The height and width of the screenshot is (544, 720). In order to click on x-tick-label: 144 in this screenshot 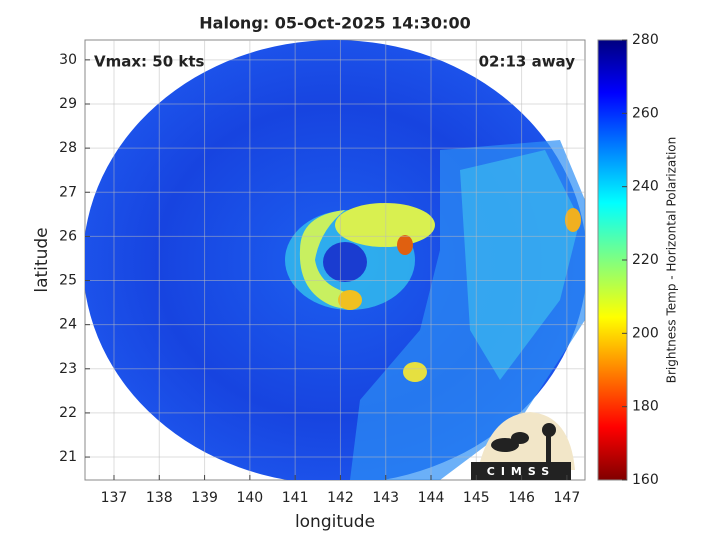, I will do `click(431, 498)`.